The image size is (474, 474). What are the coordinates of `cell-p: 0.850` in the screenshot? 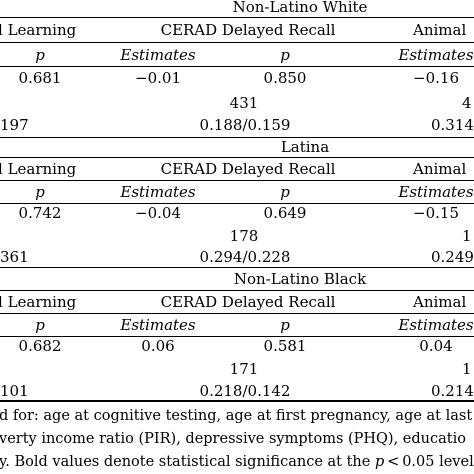 It's located at (285, 78).